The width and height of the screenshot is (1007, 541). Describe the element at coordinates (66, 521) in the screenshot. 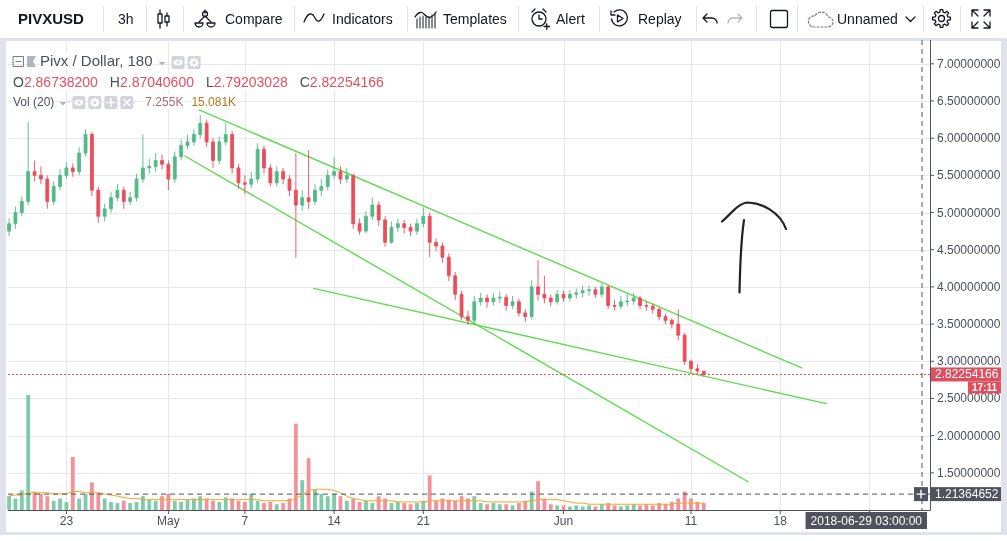

I see `x-tick-label: 23` at that location.